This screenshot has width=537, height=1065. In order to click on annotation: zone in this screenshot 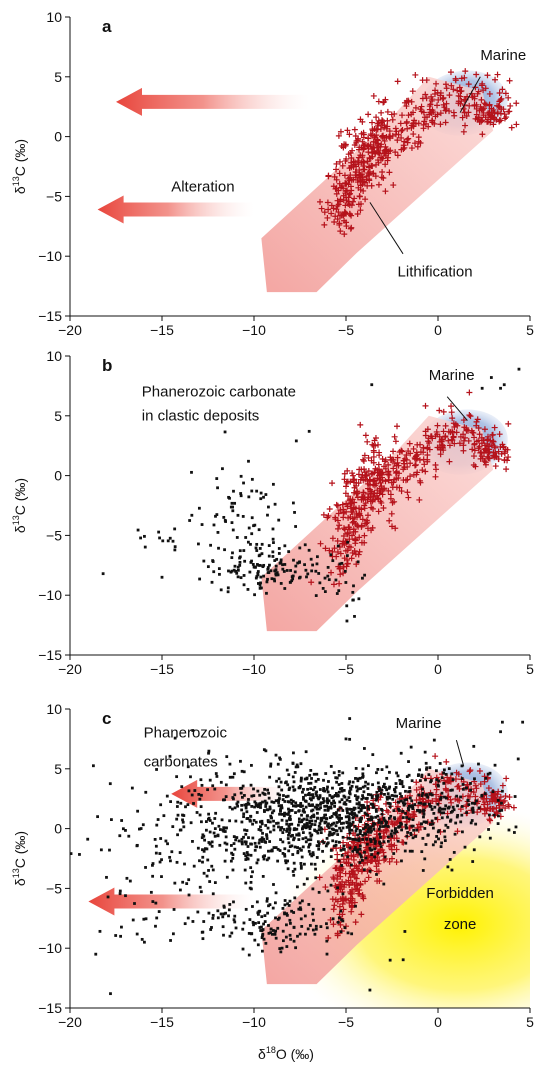, I will do `click(460, 924)`.